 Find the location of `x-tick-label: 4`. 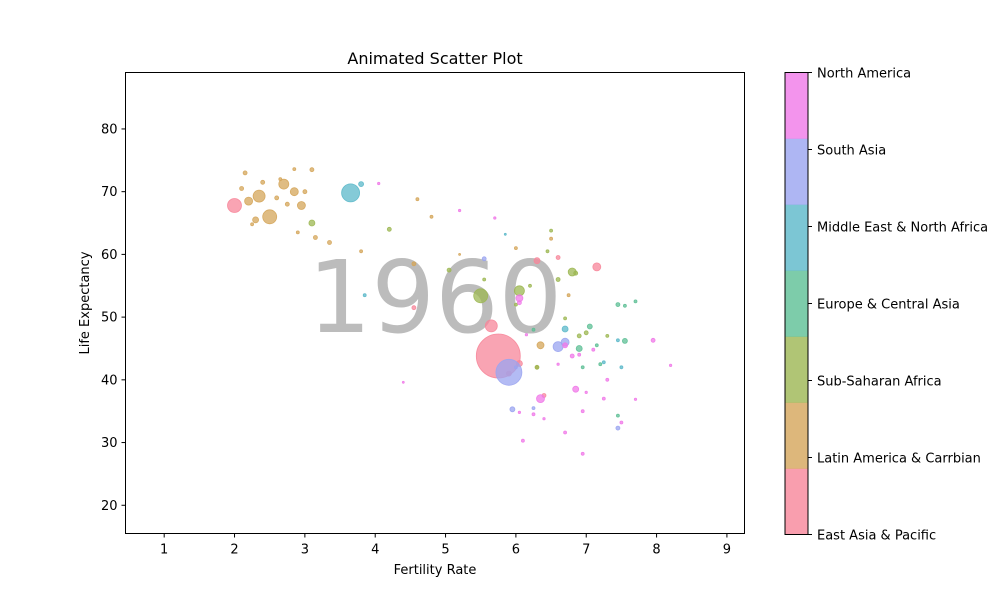

x-tick-label: 4 is located at coordinates (375, 550).